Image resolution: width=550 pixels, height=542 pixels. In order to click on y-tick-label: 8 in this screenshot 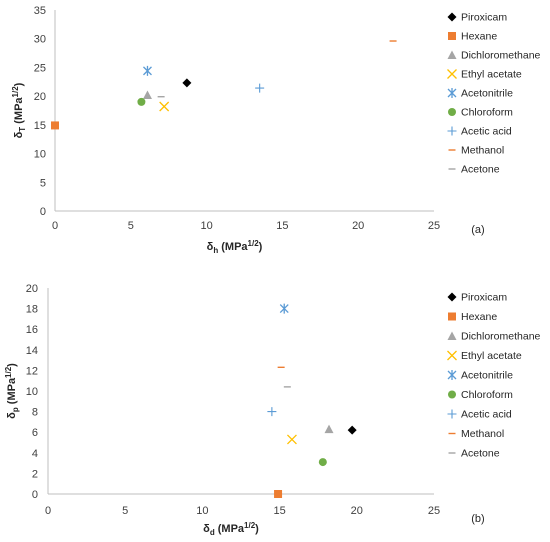, I will do `click(35, 413)`.